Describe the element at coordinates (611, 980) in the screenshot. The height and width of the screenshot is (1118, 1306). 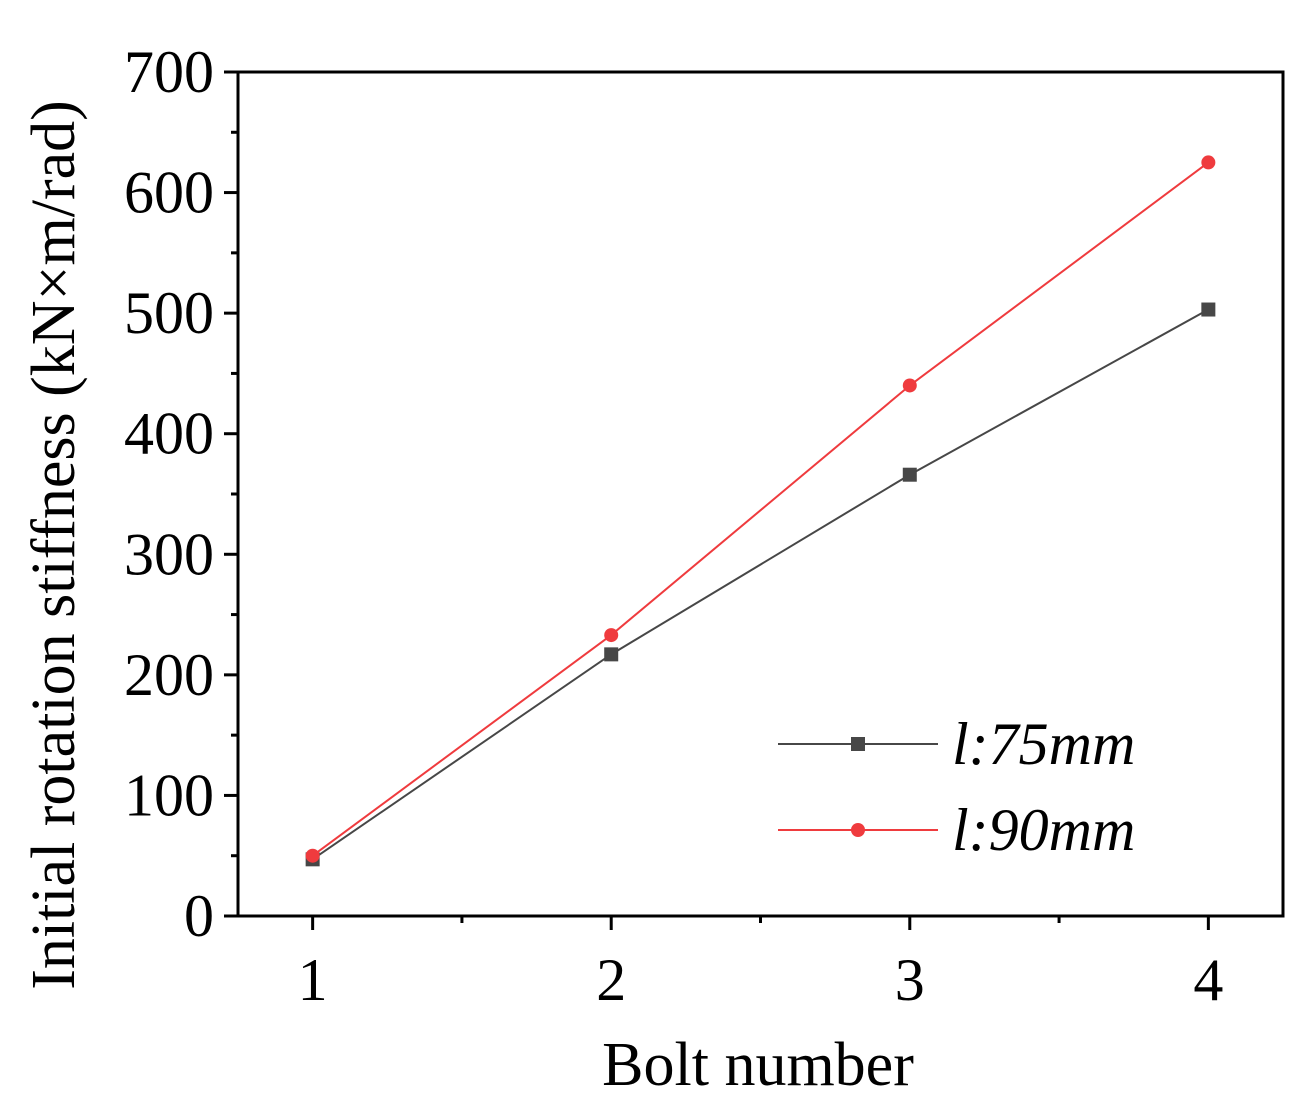
I see `x-tick-label: 2` at that location.